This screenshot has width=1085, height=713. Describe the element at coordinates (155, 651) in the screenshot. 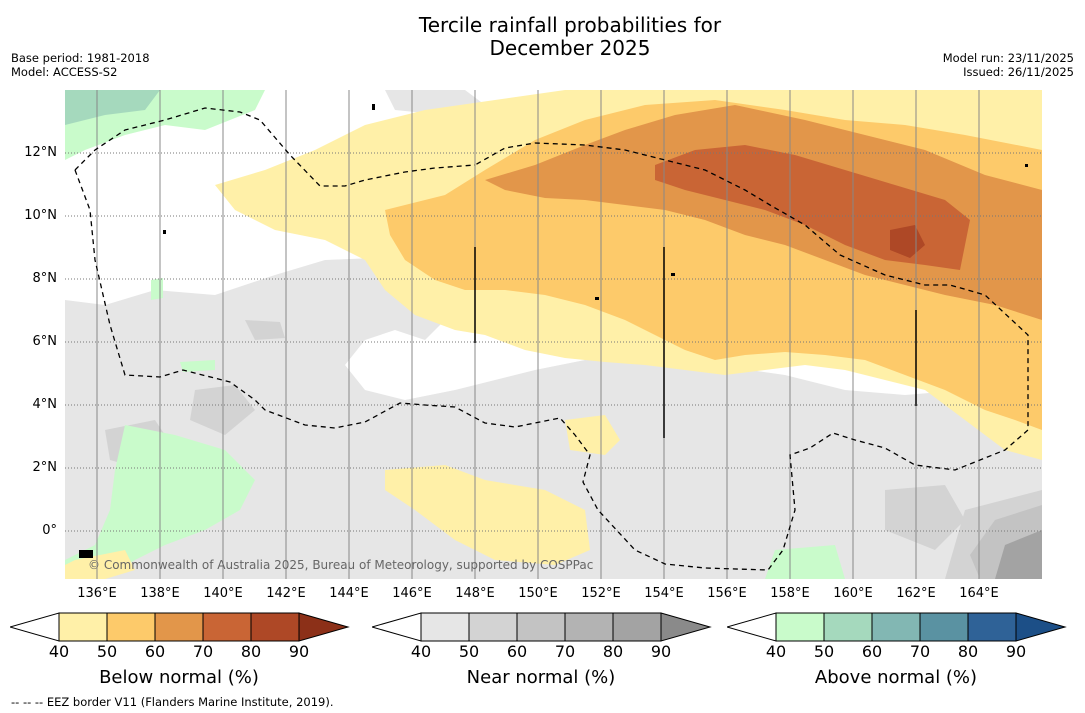

I see `cb-below-tick-60: 60` at that location.